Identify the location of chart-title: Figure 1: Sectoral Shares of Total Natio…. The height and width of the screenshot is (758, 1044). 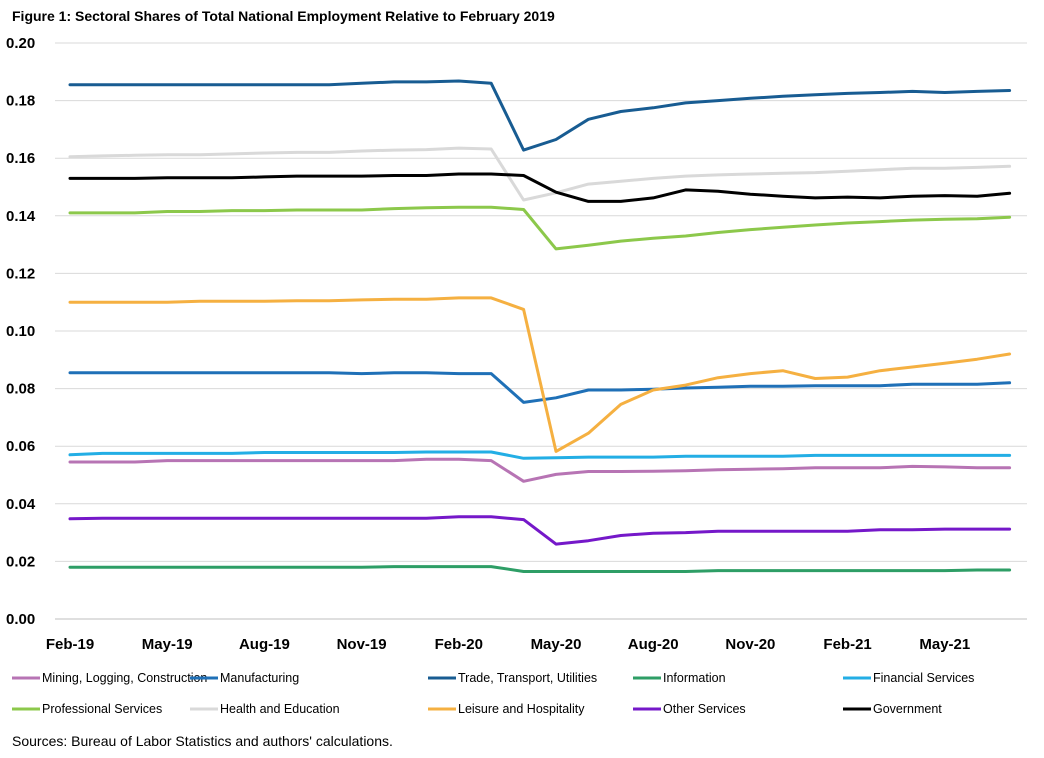
(283, 16).